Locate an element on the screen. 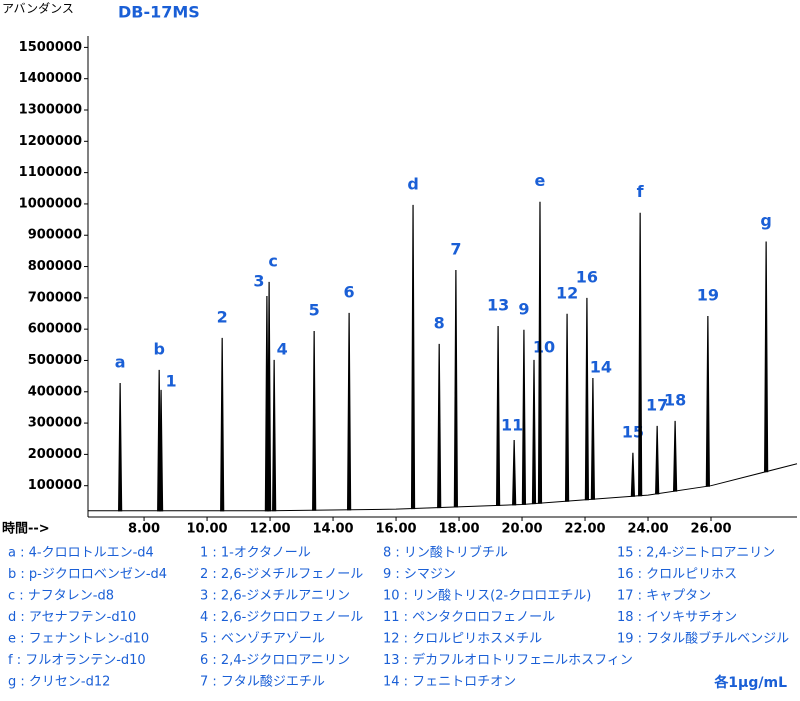 The height and width of the screenshot is (701, 800). legend-entry: 4 : 2,6-ジクロロフェノール is located at coordinates (281, 617).